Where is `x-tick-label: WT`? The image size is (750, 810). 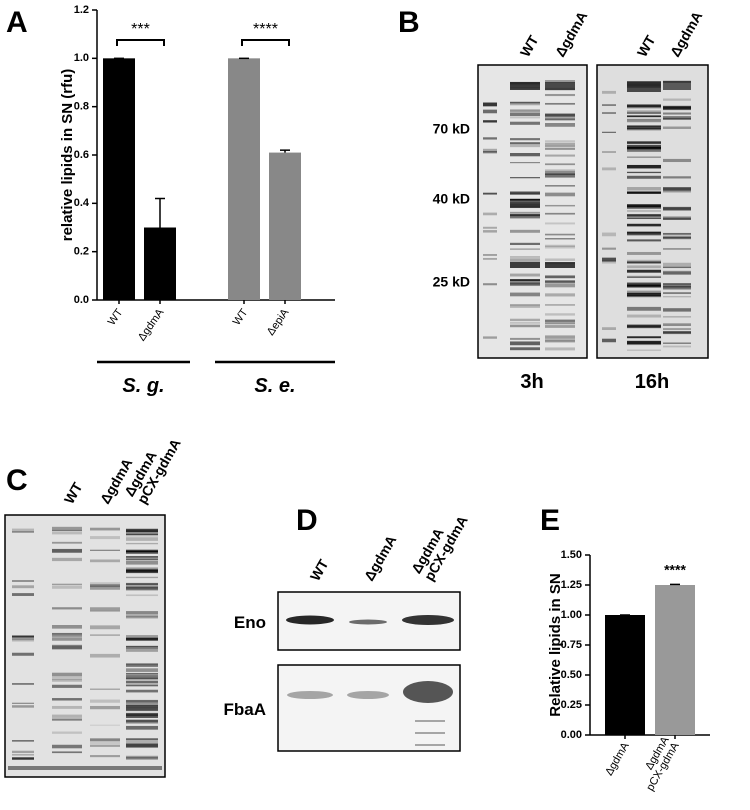 x-tick-label: WT is located at coordinates (116, 317).